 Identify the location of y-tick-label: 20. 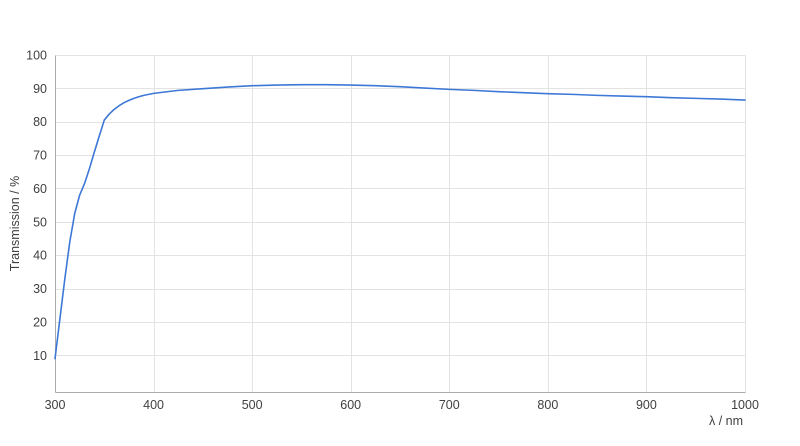
(40, 322).